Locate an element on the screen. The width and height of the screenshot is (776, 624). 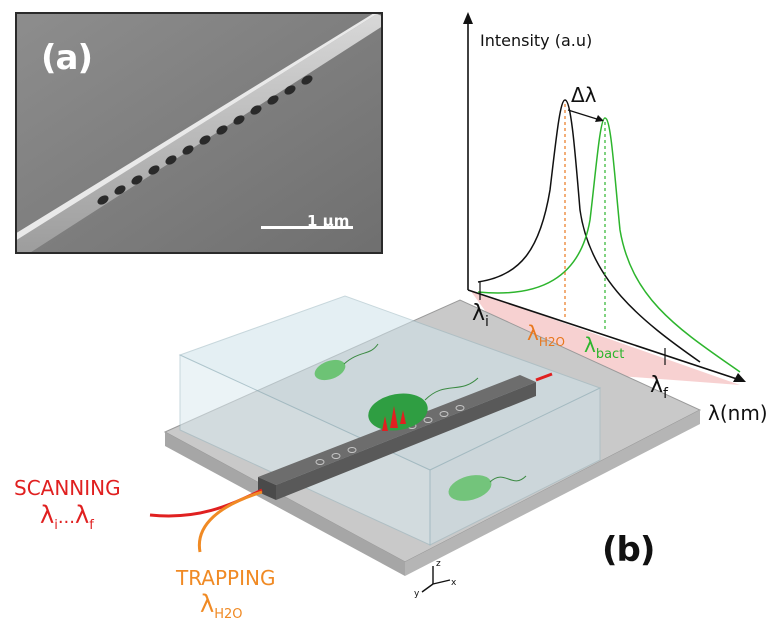
lambda-f-sub: f is located at coordinates (666, 394).